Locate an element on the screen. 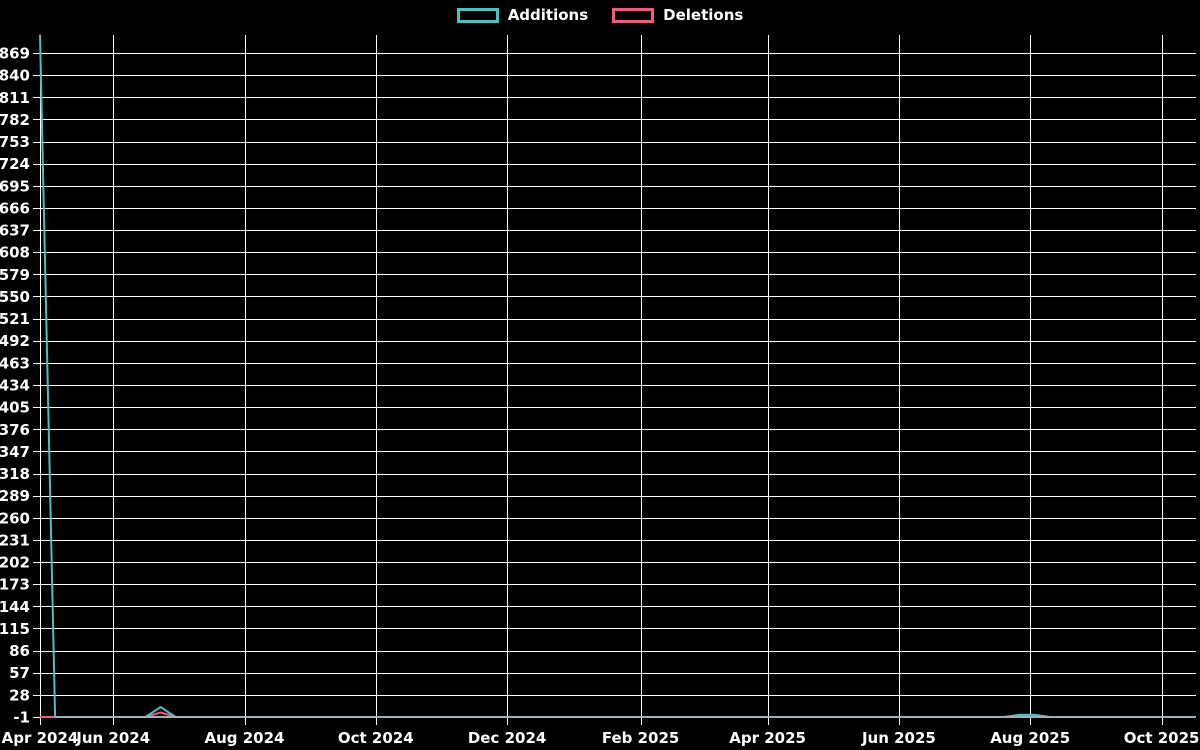  x-tick-label: Apr 2025 is located at coordinates (767, 738).